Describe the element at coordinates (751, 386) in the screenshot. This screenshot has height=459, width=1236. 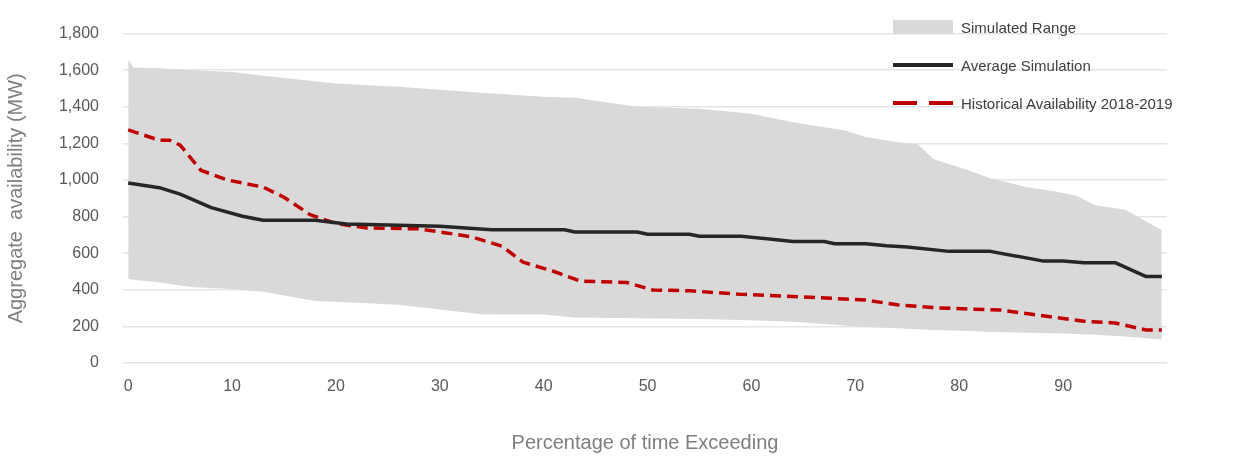
I see `x-tick-label: 60` at that location.